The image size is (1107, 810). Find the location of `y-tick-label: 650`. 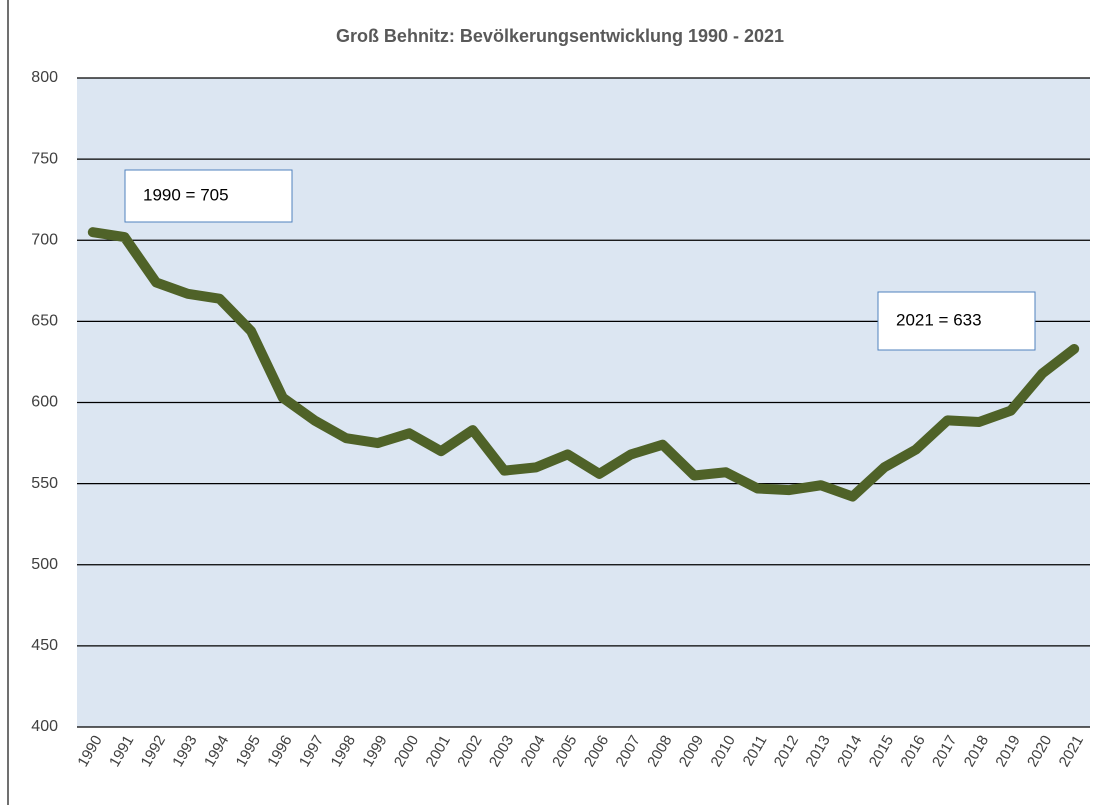

y-tick-label: 650 is located at coordinates (44, 321).